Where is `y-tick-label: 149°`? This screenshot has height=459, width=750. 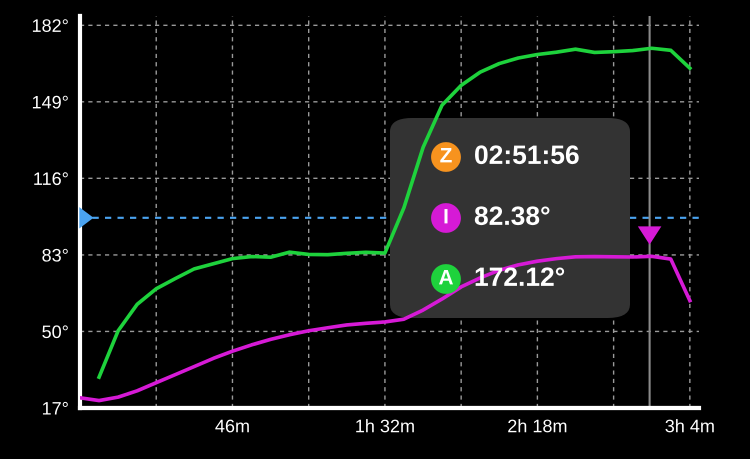 y-tick-label: 149° is located at coordinates (50, 102).